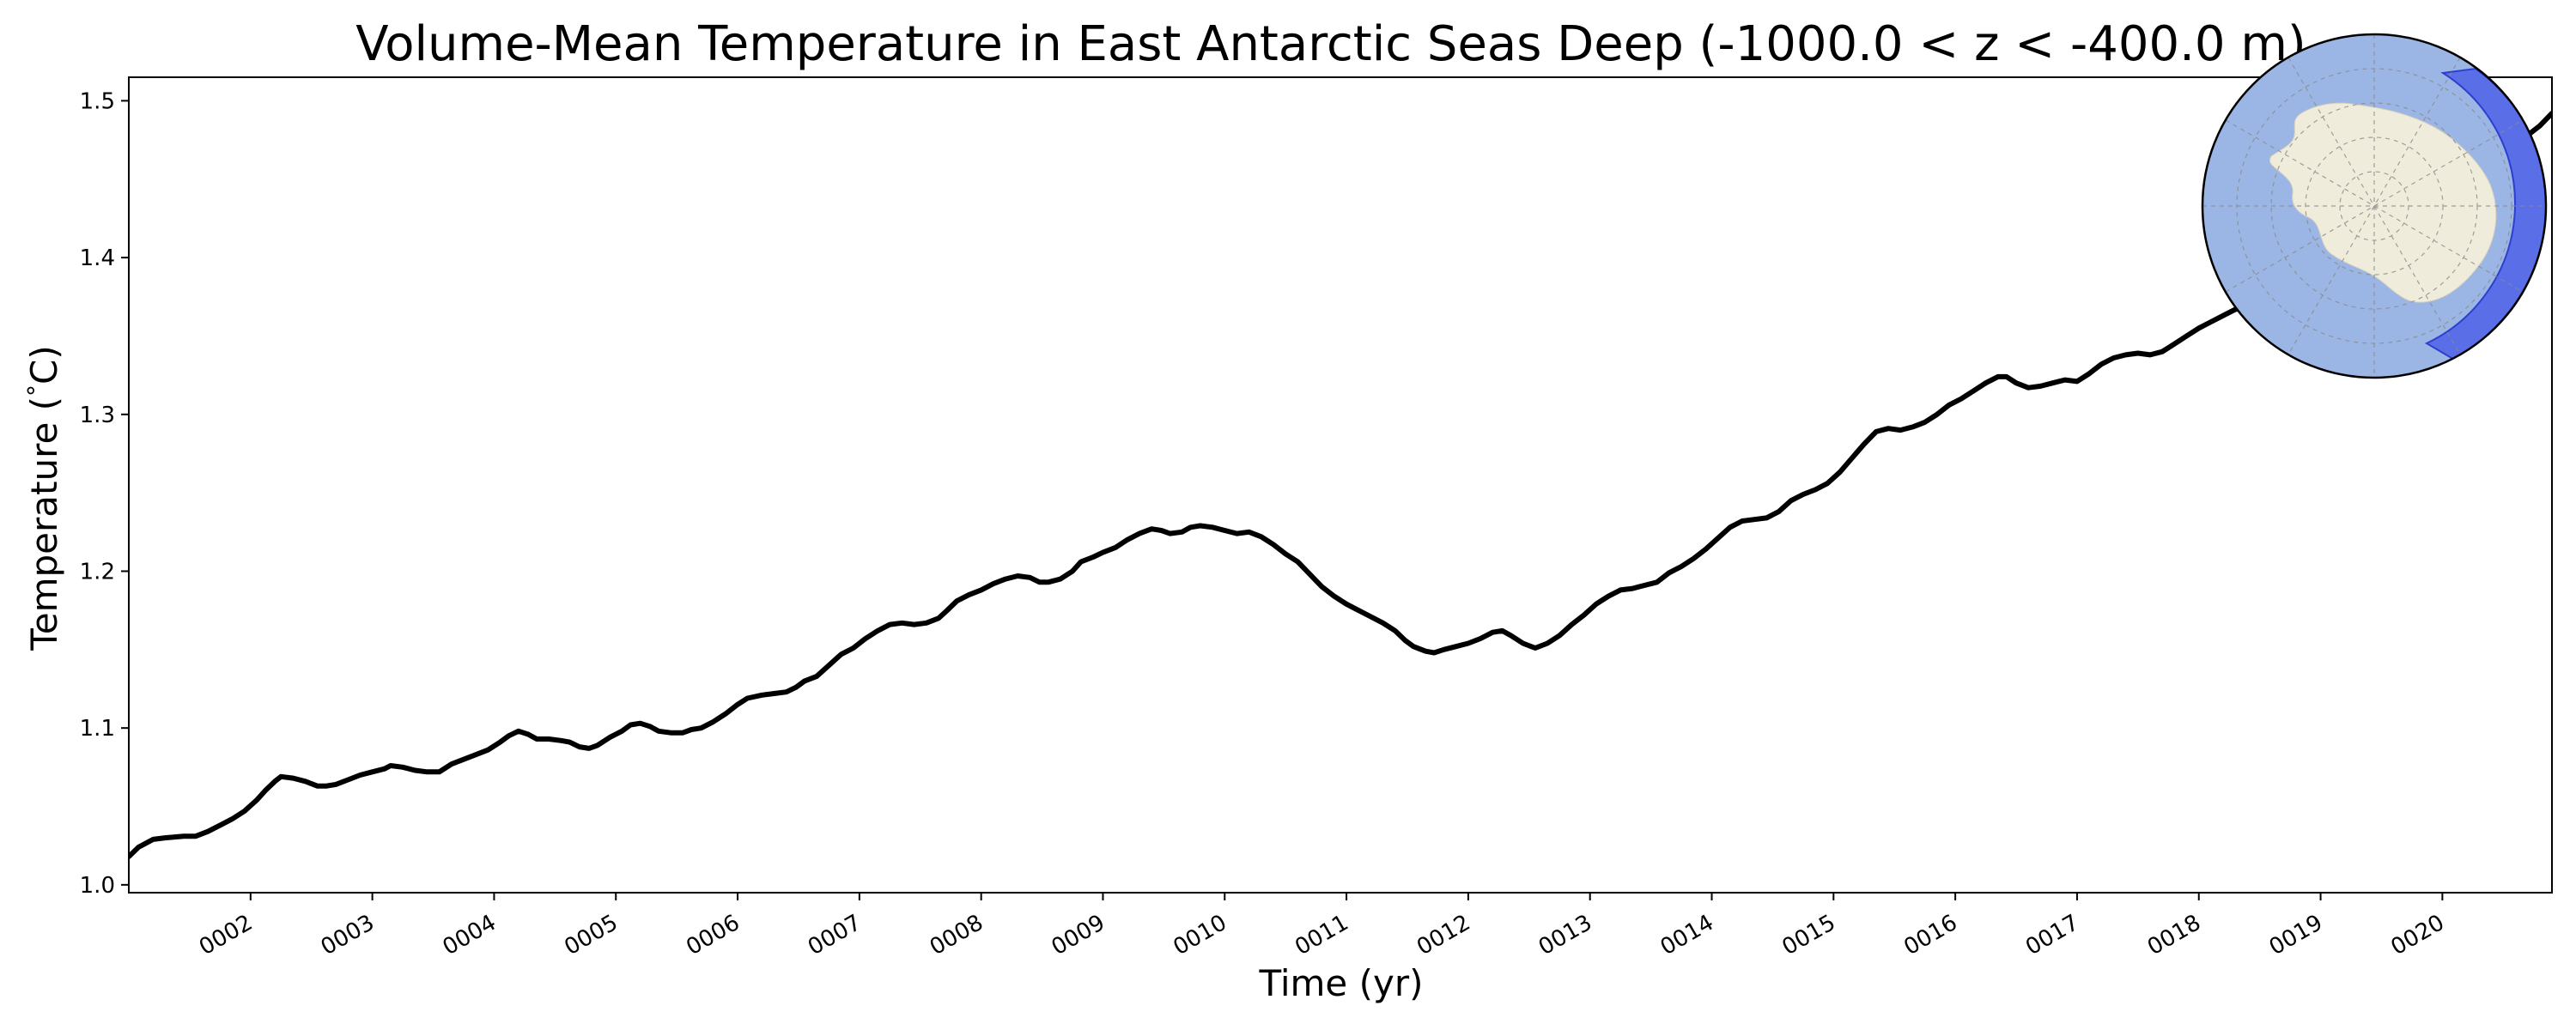 The height and width of the screenshot is (1030, 2576). I want to click on y-ticks: 1.0 1.1 1.2 1.3 1.4 1.5, so click(104, 493).